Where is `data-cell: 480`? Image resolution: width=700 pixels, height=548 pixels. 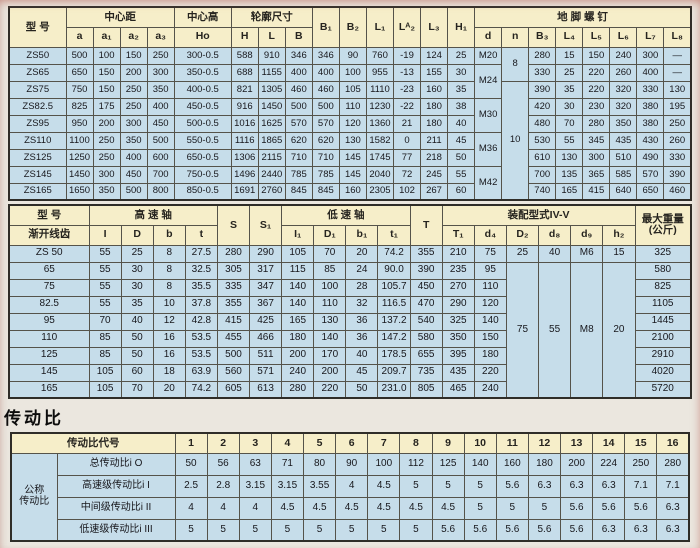
data-cell: 480 is located at coordinates (542, 123).